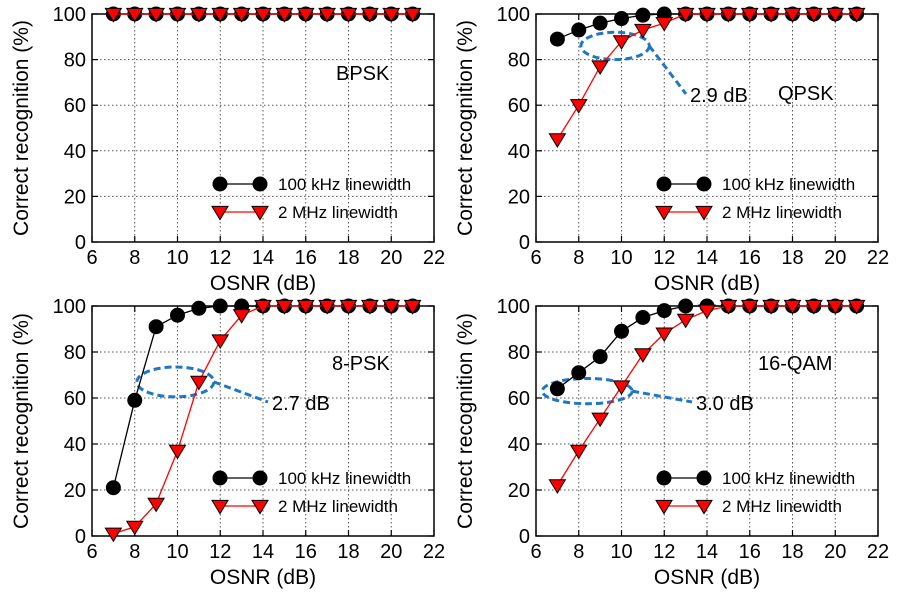 The width and height of the screenshot is (898, 602). Describe the element at coordinates (363, 74) in the screenshot. I see `modulation-label: BPSK` at that location.